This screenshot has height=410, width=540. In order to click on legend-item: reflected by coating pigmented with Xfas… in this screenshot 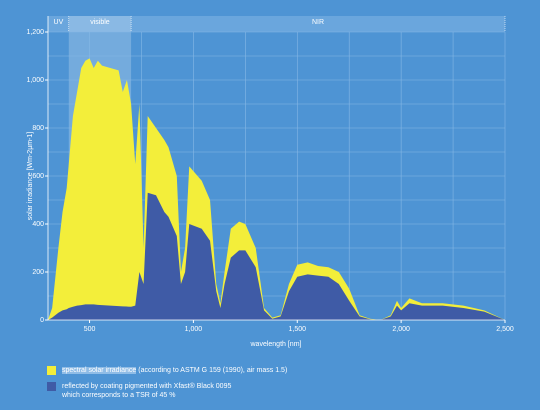, I will do `click(147, 391)`.